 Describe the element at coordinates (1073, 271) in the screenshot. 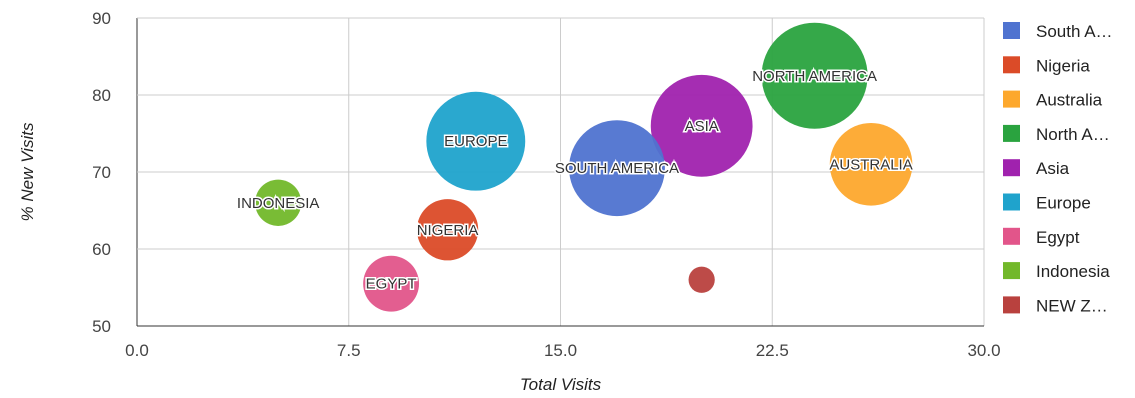

I see `legend-label: Indonesia` at that location.